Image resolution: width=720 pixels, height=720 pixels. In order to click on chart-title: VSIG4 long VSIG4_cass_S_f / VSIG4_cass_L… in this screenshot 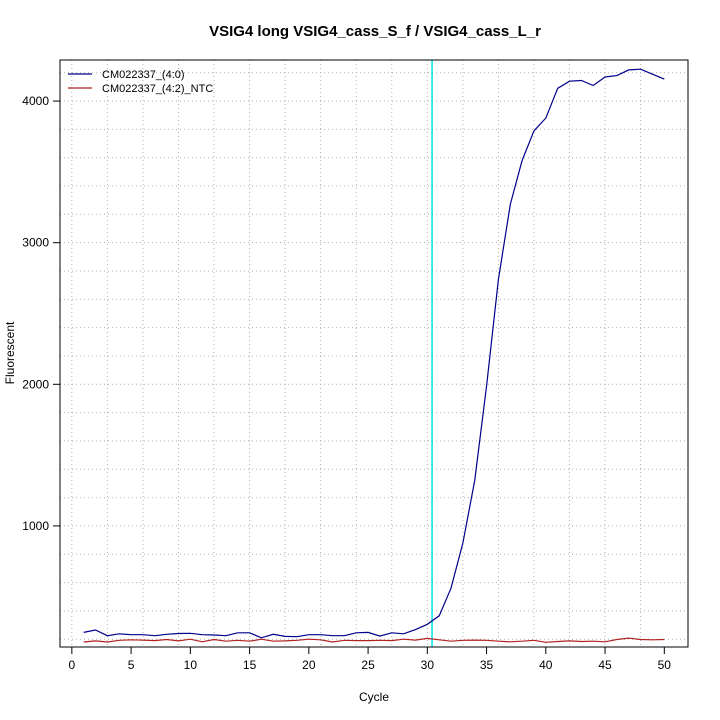, I will do `click(375, 31)`.